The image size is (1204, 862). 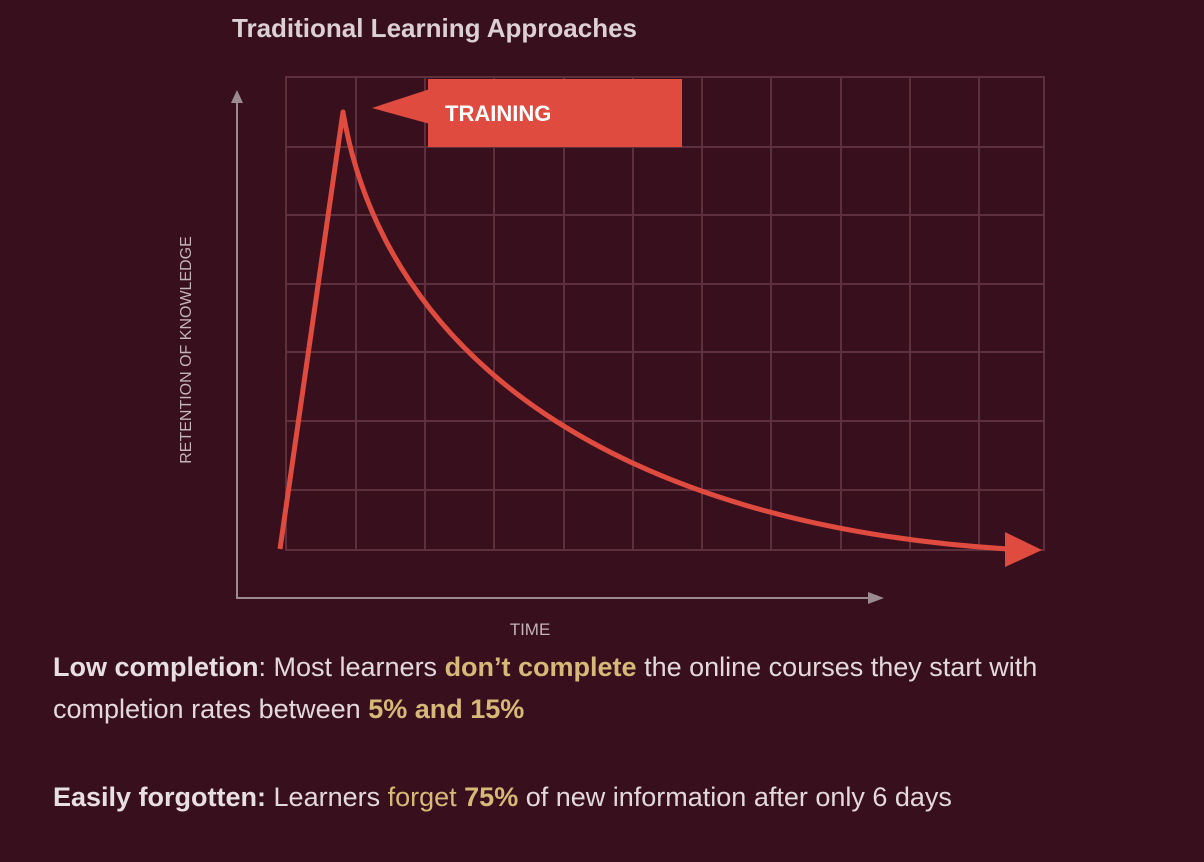 I want to click on highlight: 75%, so click(x=491, y=797).